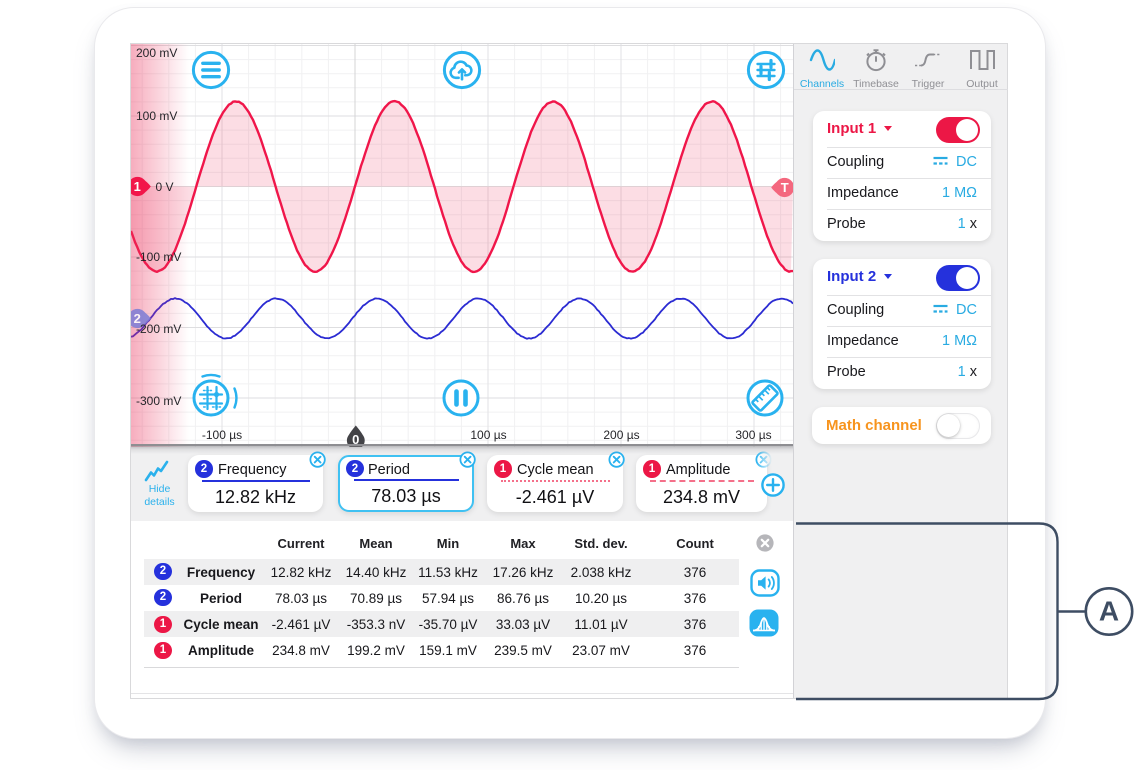  What do you see at coordinates (137, 186) in the screenshot?
I see `svg-text: 1` at bounding box center [137, 186].